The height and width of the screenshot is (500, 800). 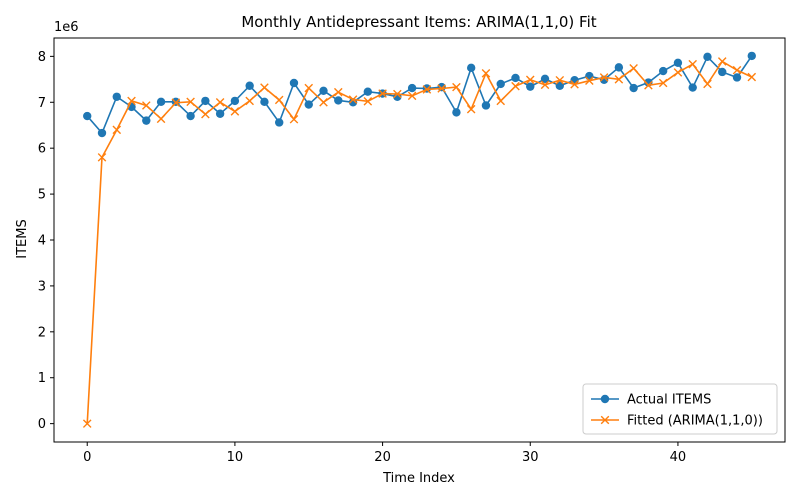 I want to click on y-multiplier-label: 1e6, so click(x=66, y=27).